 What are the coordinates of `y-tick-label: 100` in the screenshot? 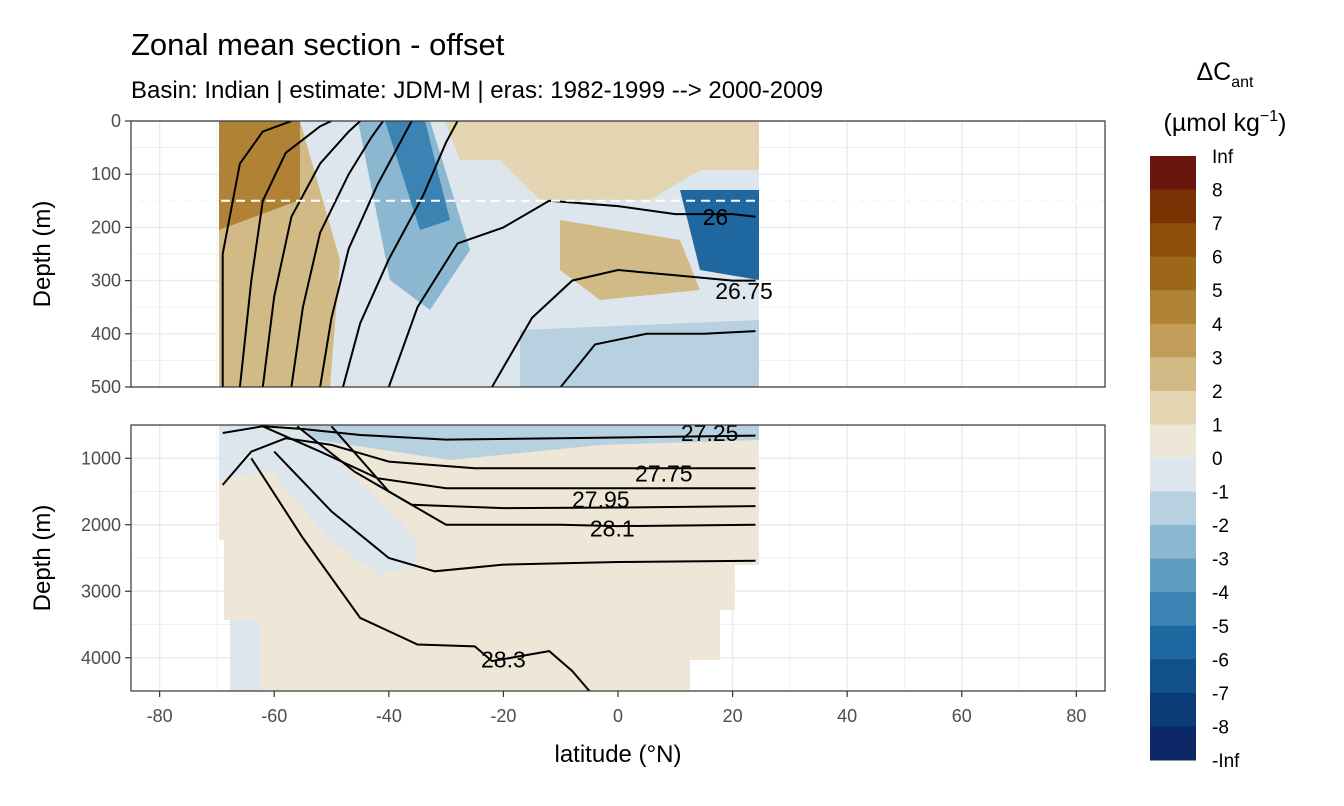 It's located at (106, 174).